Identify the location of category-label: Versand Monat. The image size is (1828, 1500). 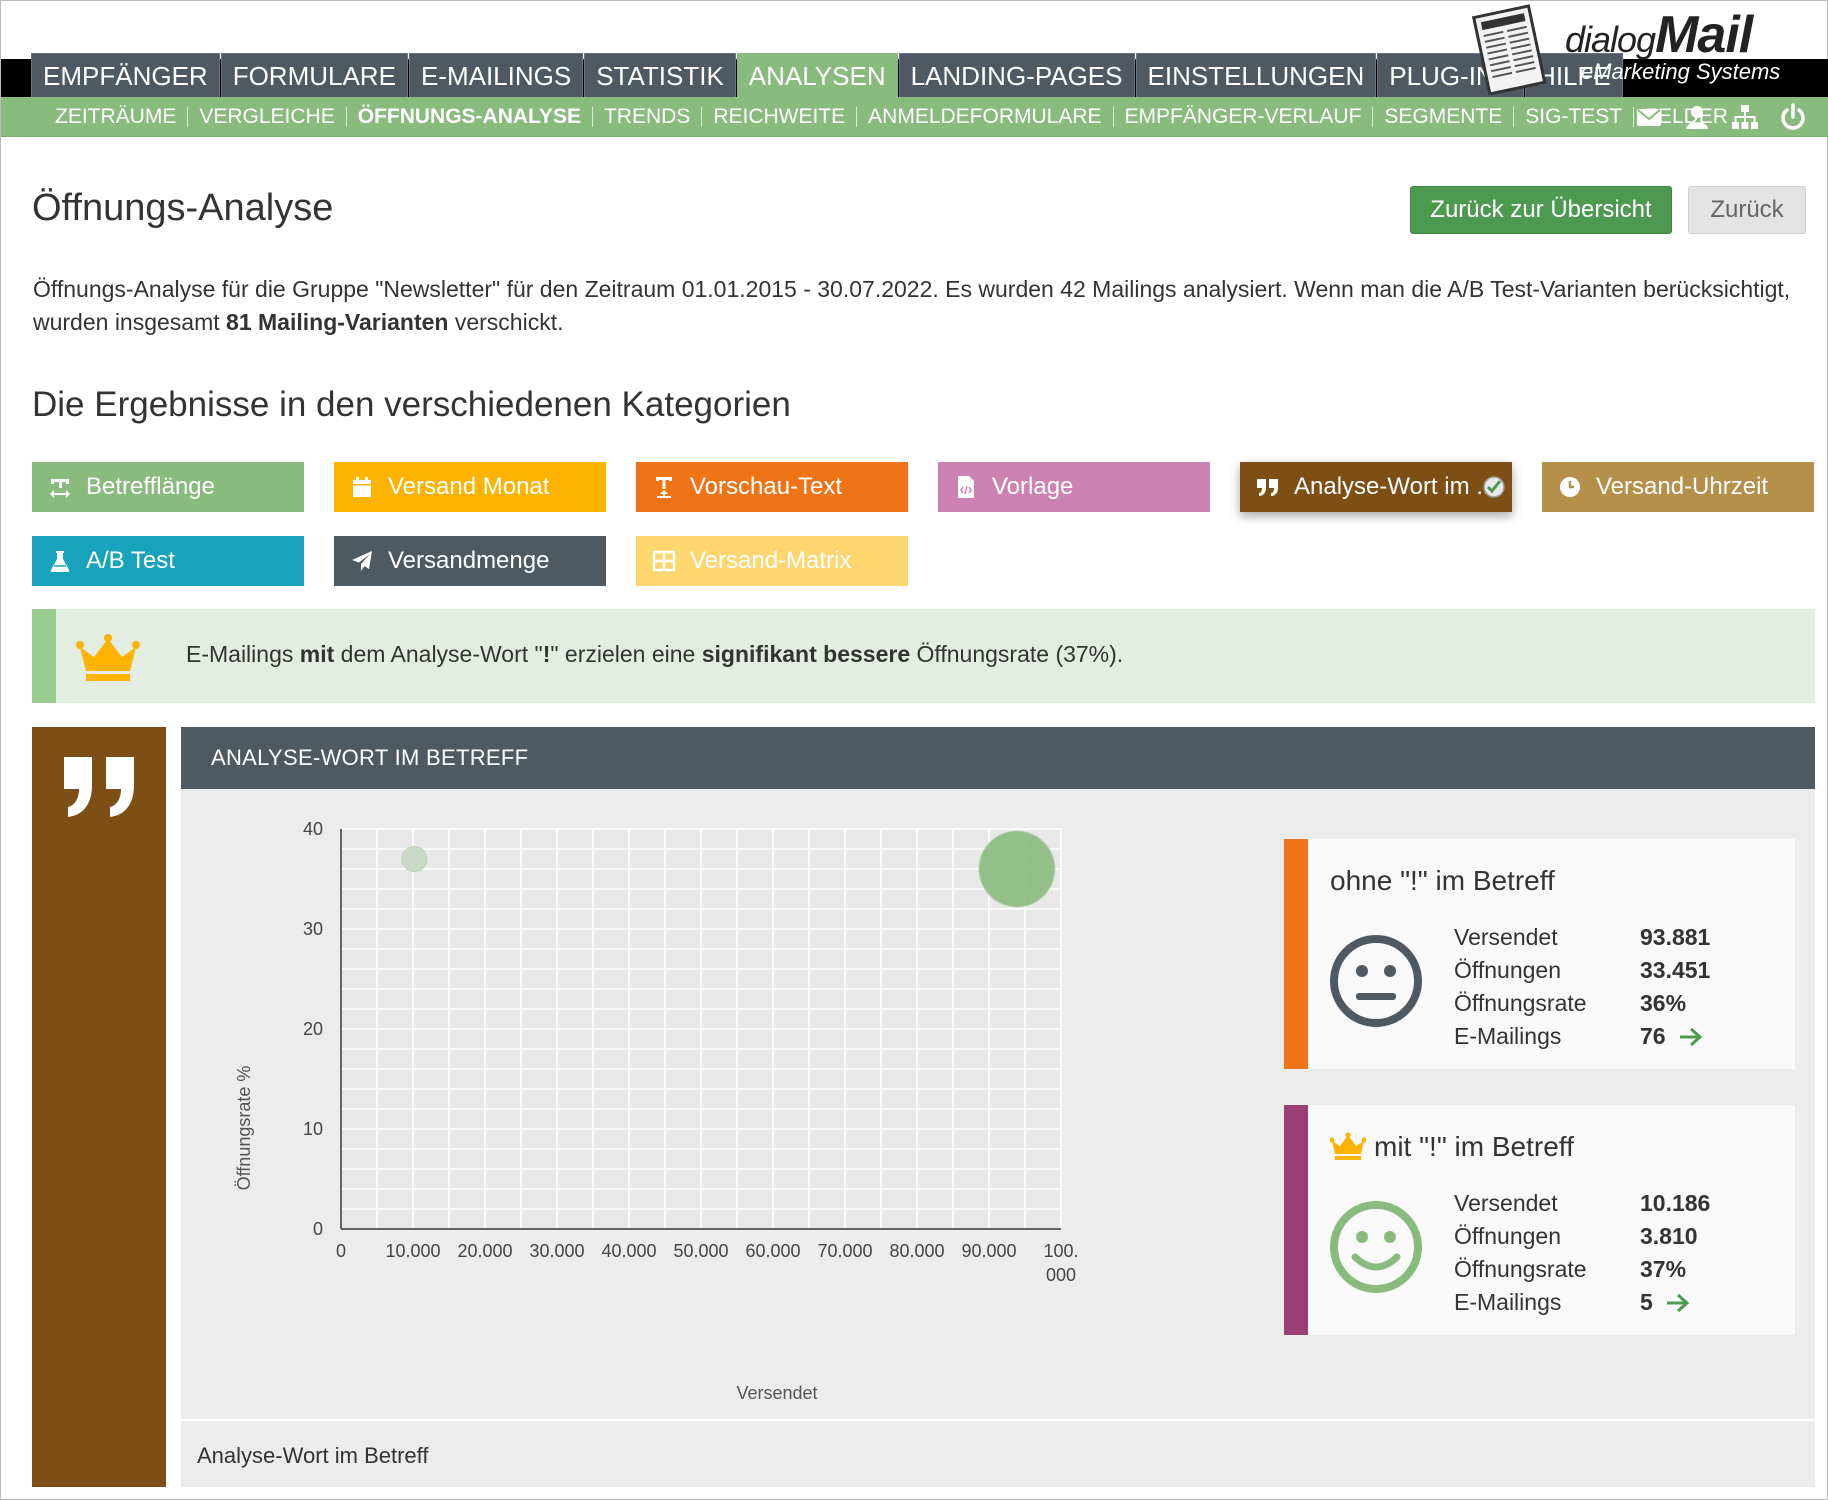
(469, 486).